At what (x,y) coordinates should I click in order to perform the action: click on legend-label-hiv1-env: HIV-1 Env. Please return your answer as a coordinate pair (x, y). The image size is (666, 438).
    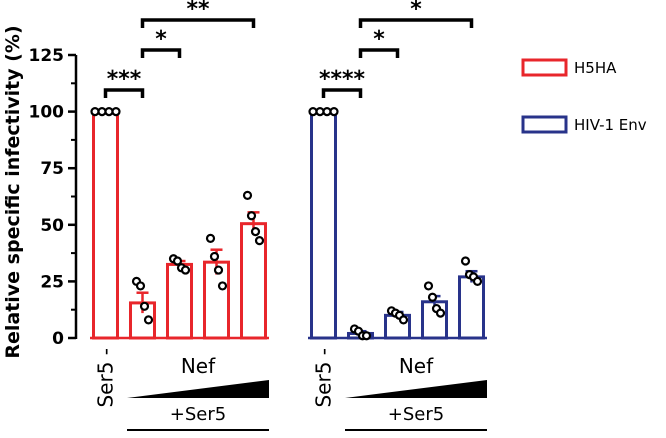
    Looking at the image, I should click on (610, 125).